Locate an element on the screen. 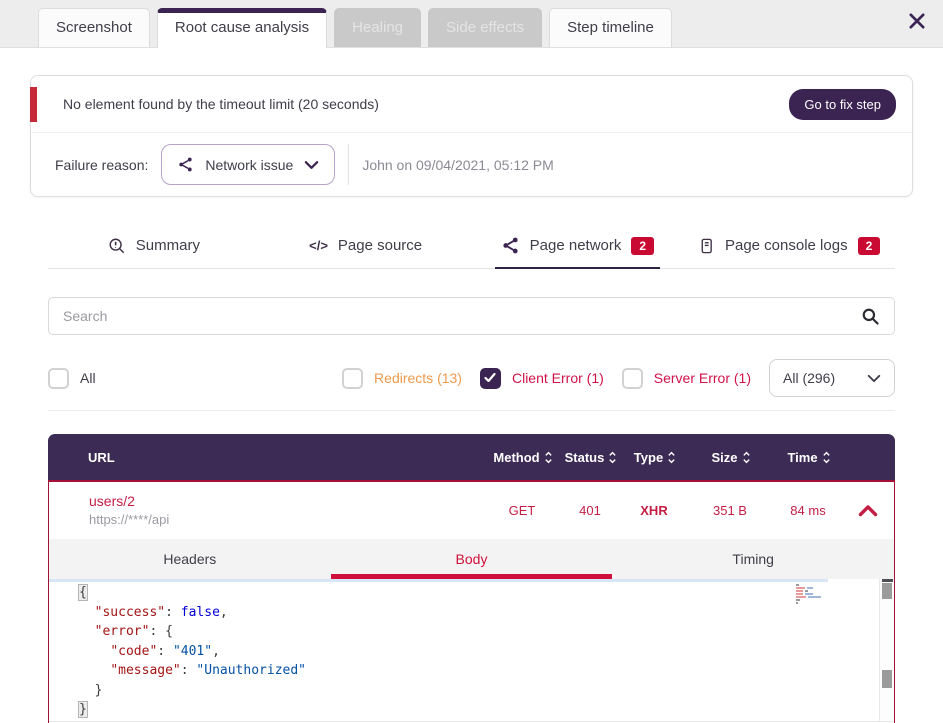 The image size is (943, 723). json-close-brace: } is located at coordinates (91, 690).